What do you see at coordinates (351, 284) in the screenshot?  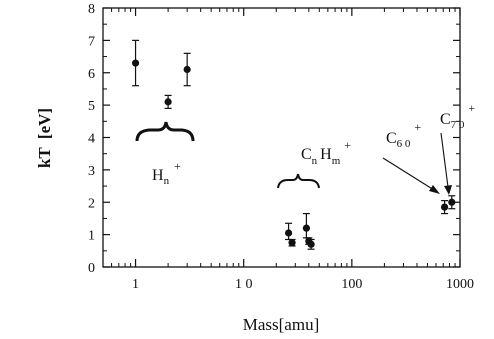 I see `x-tick-label: 100` at bounding box center [351, 284].